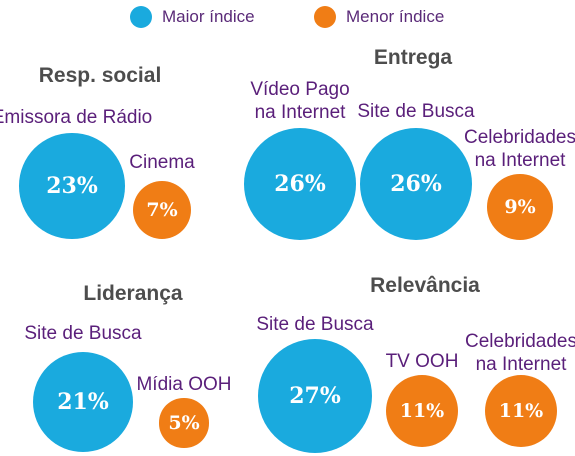  I want to click on legend-label-max: Maior índice, so click(208, 16).